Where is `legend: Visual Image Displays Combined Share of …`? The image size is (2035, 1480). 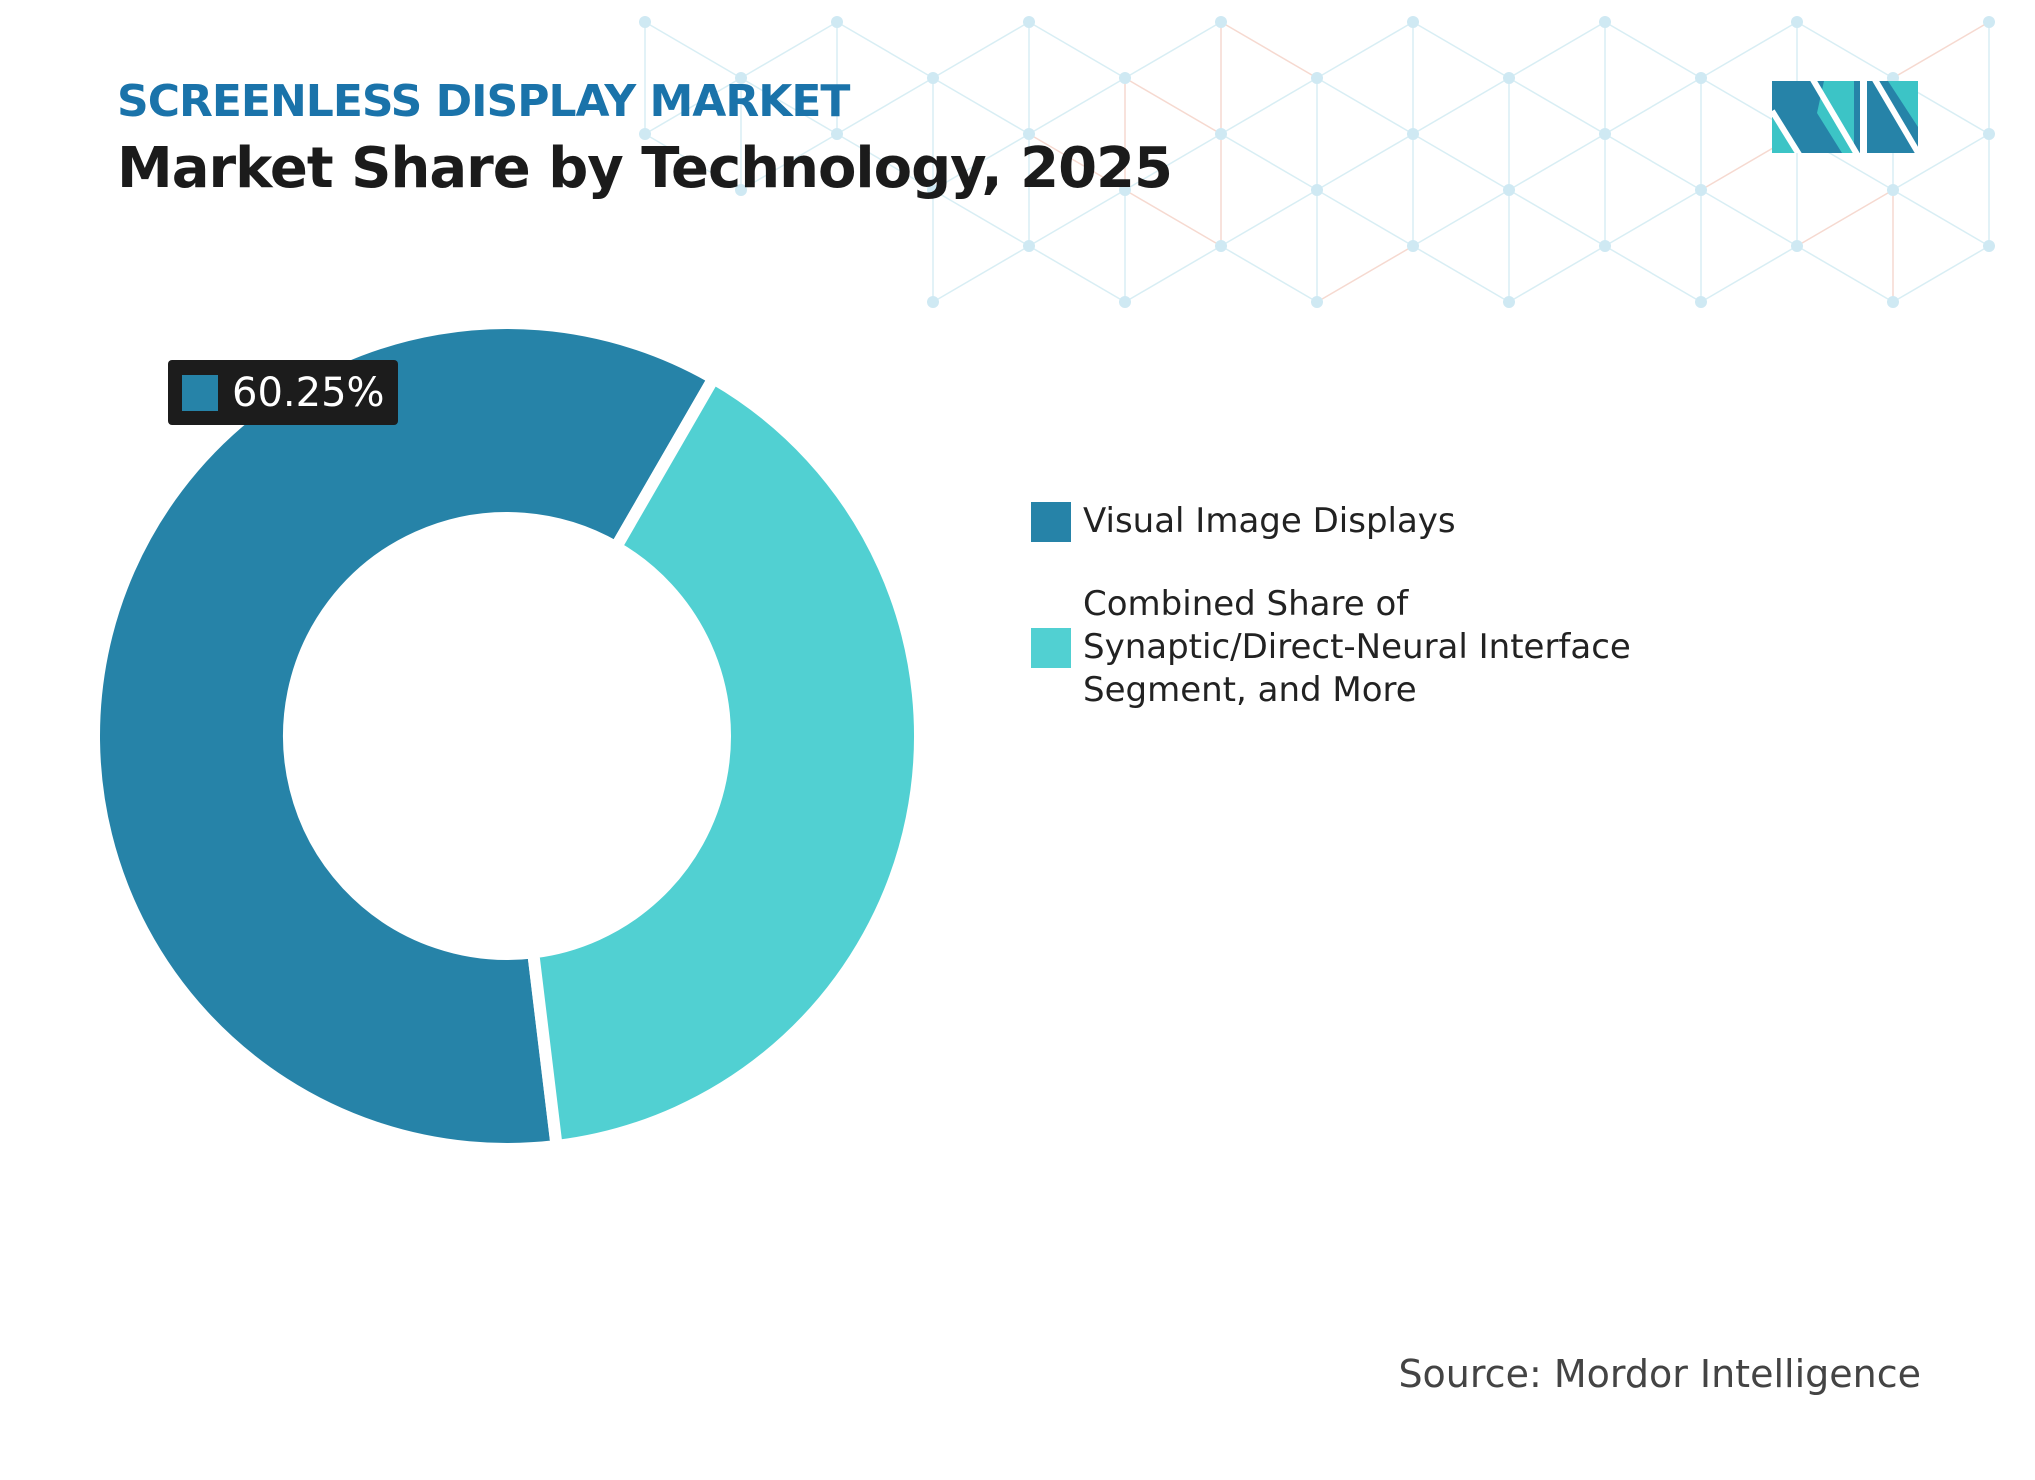
legend: Visual Image Displays Combined Share of … is located at coordinates (1377, 626).